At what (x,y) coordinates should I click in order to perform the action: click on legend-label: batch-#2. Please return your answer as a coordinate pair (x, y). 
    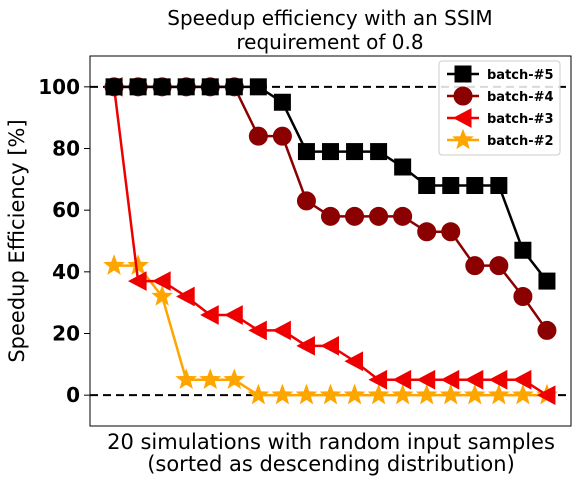
    Looking at the image, I should click on (520, 141).